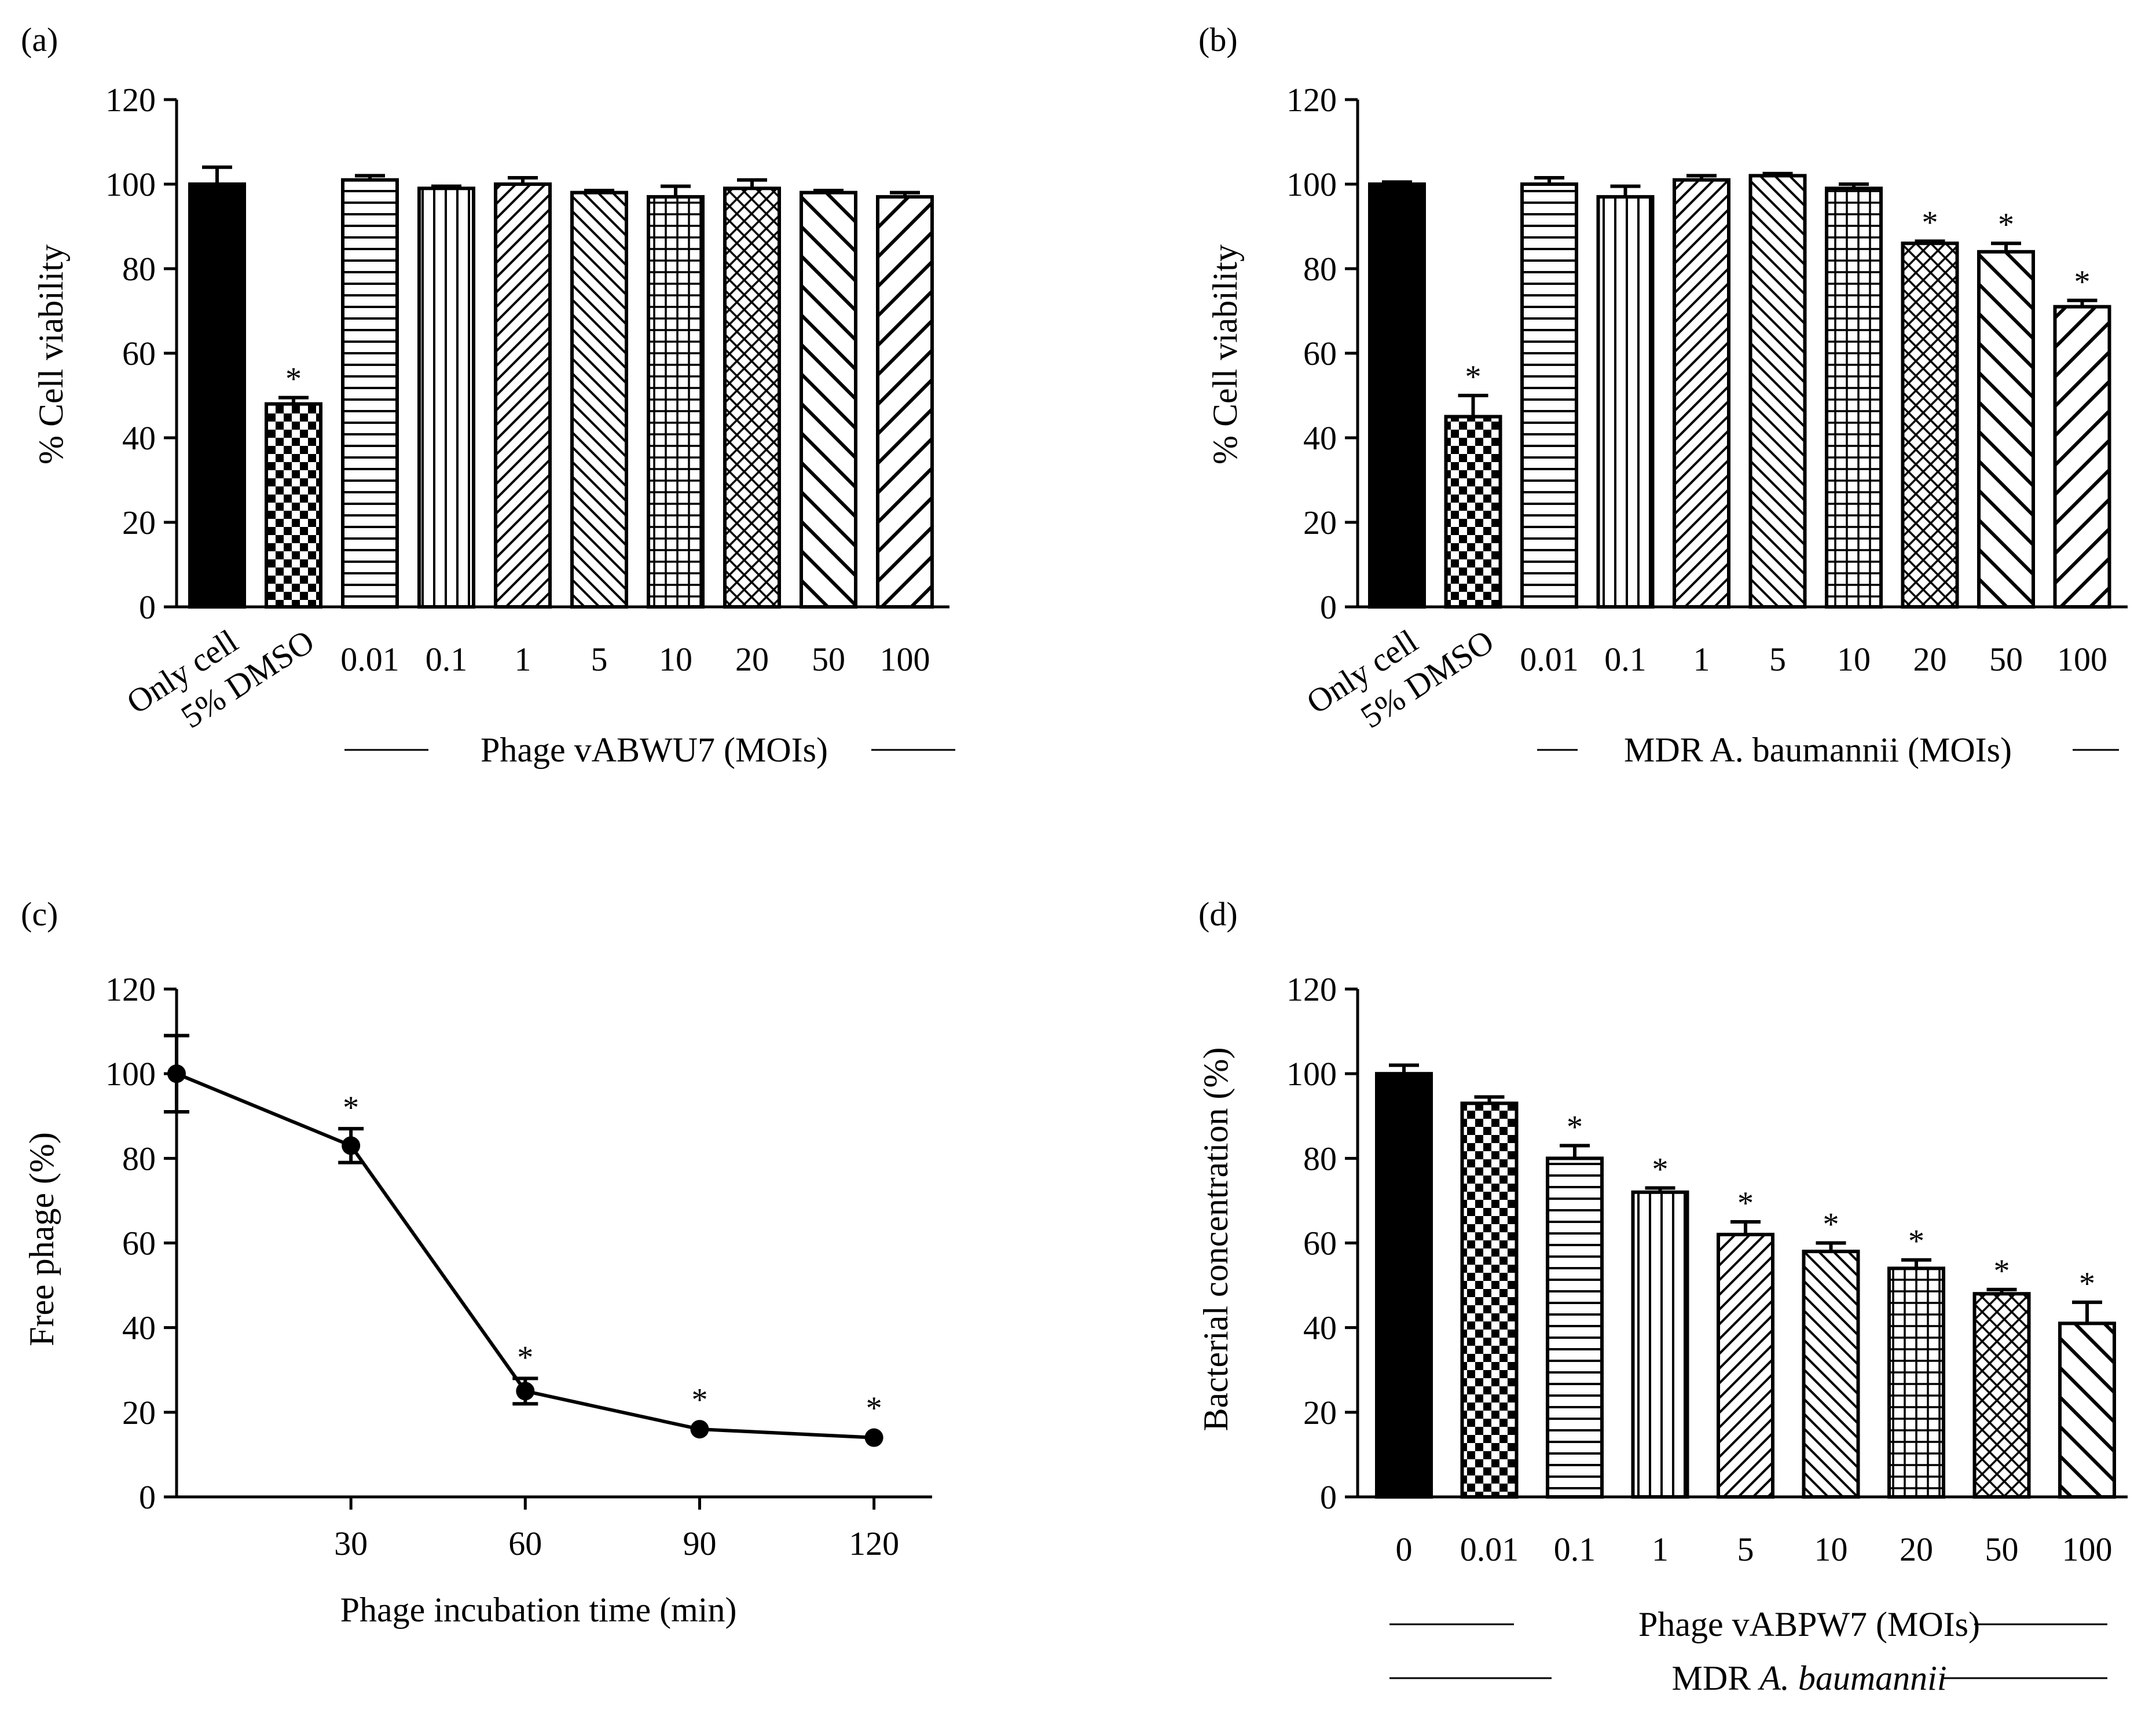  Describe the element at coordinates (130, 989) in the screenshot. I see `y-tick-label: 120` at that location.